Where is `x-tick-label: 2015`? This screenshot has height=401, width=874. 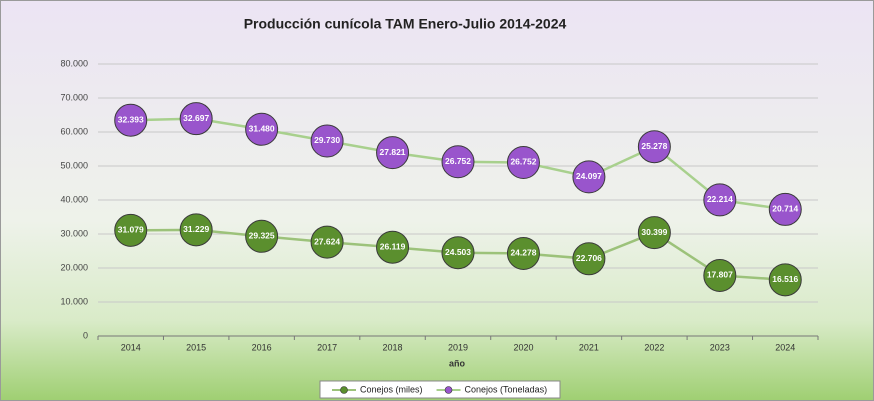
x-tick-label: 2015 is located at coordinates (196, 347).